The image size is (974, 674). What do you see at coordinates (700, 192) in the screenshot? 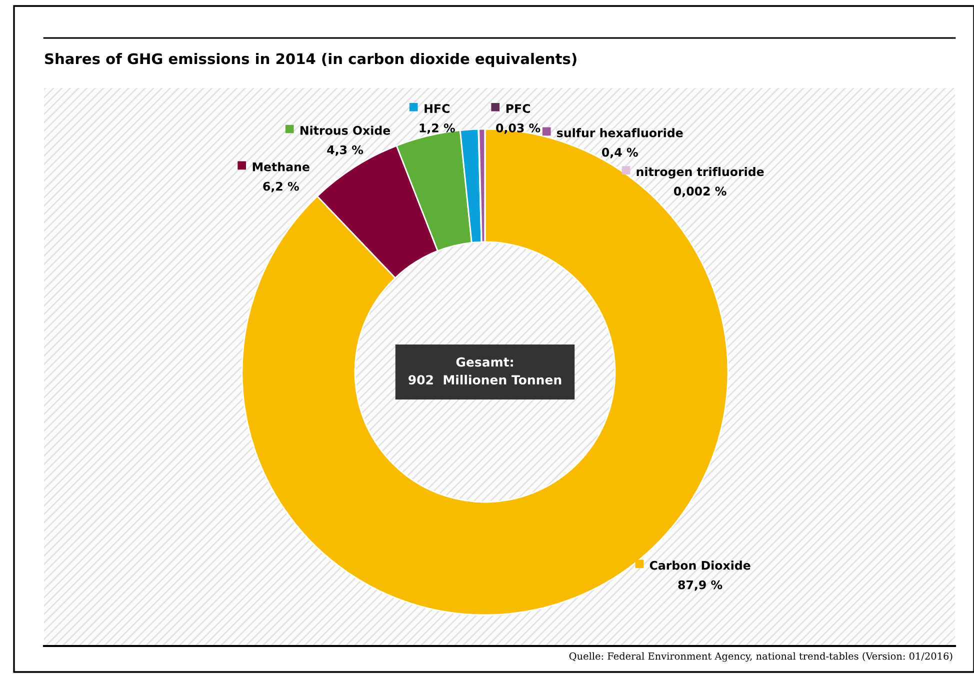
I see `data-label: 0,002 %` at bounding box center [700, 192].